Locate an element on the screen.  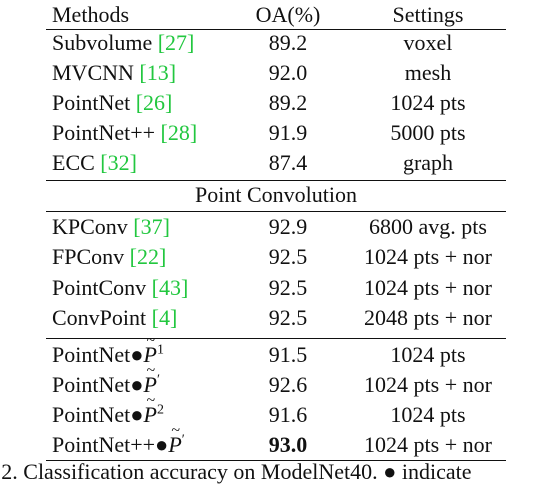
citation-link: [43] is located at coordinates (170, 287).